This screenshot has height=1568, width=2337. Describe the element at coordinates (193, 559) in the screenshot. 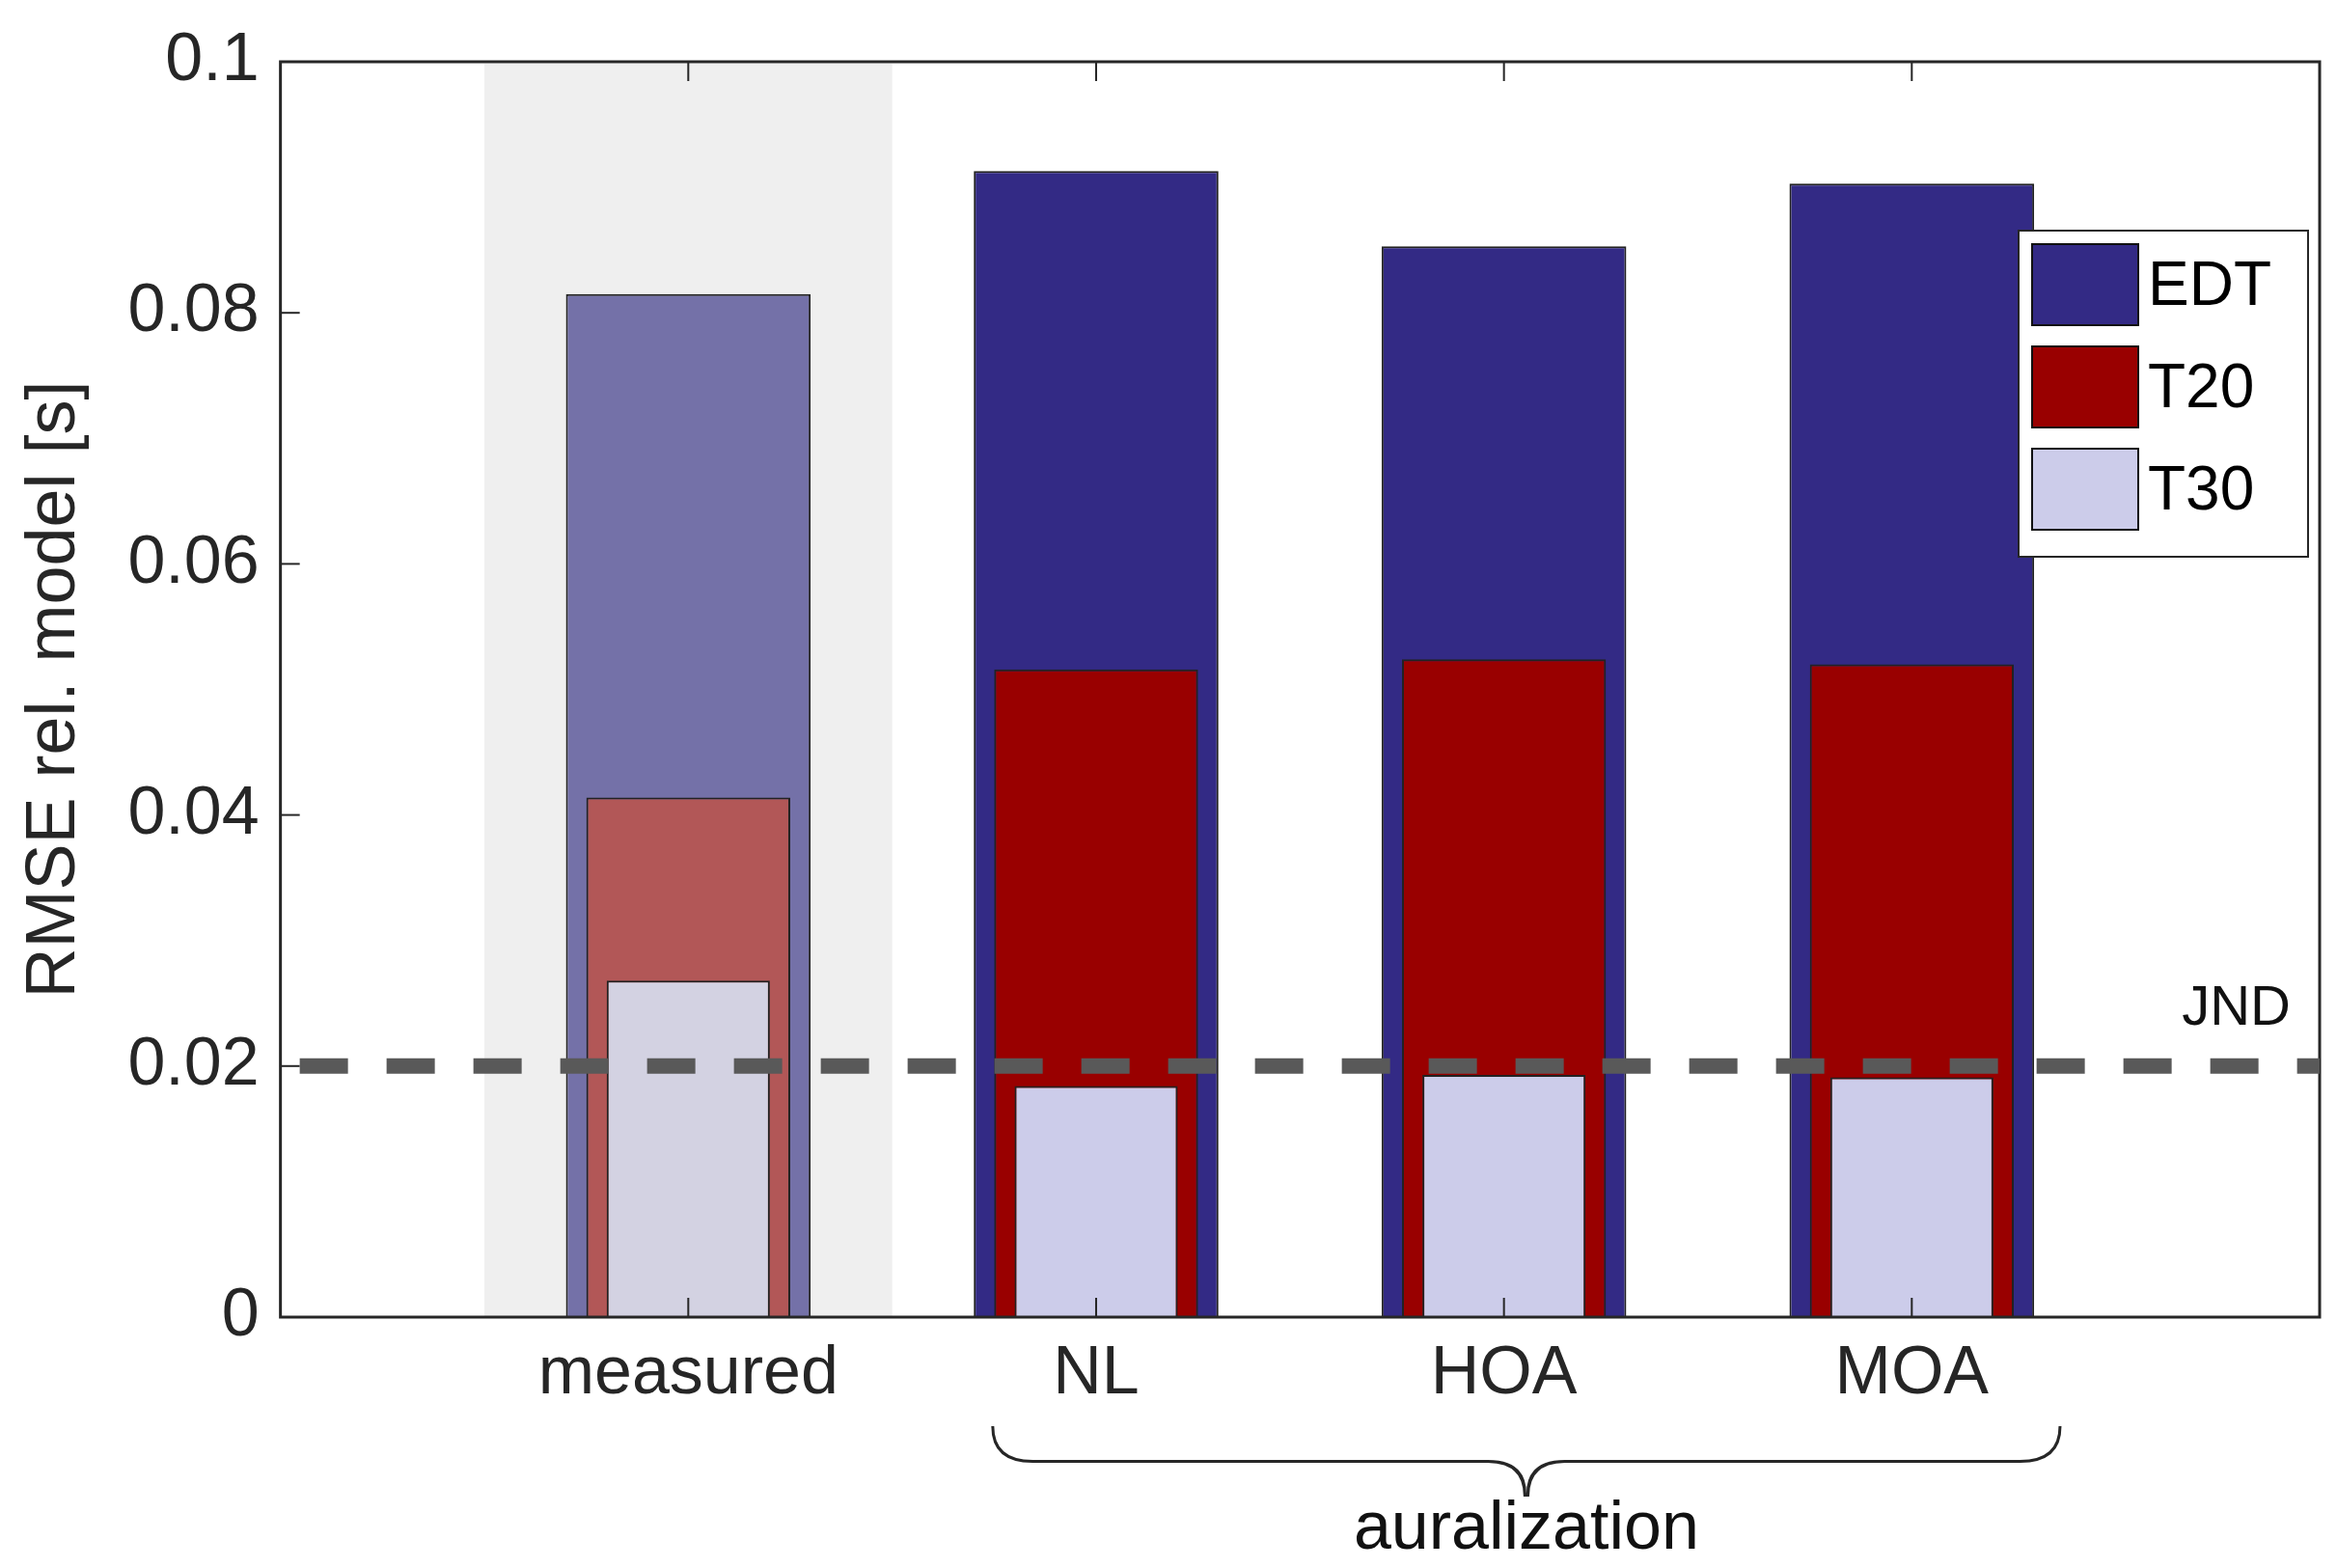

I see `y-tick-label: 0.06` at that location.